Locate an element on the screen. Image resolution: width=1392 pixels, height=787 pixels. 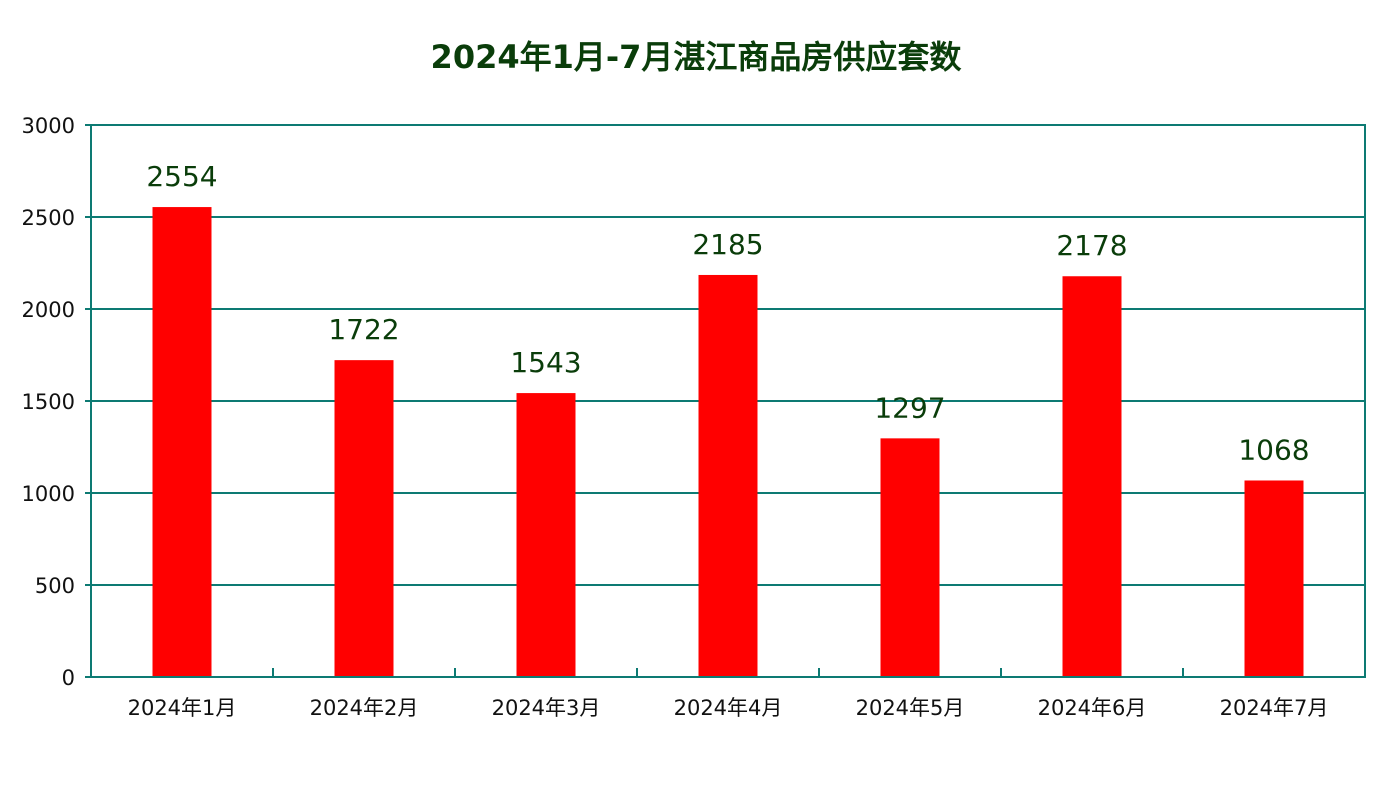
x-tick-label: 2024年4月 is located at coordinates (728, 708).